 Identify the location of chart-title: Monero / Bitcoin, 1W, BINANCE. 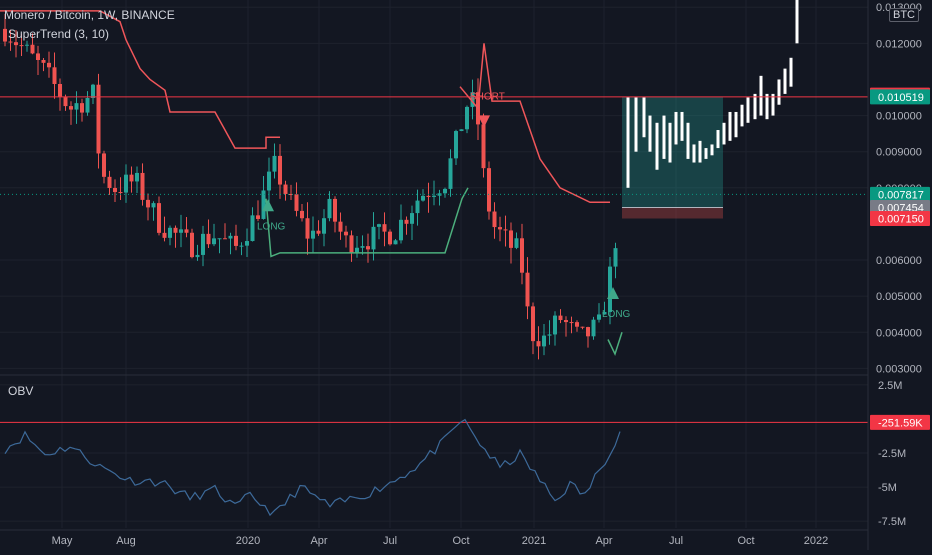
(89, 15).